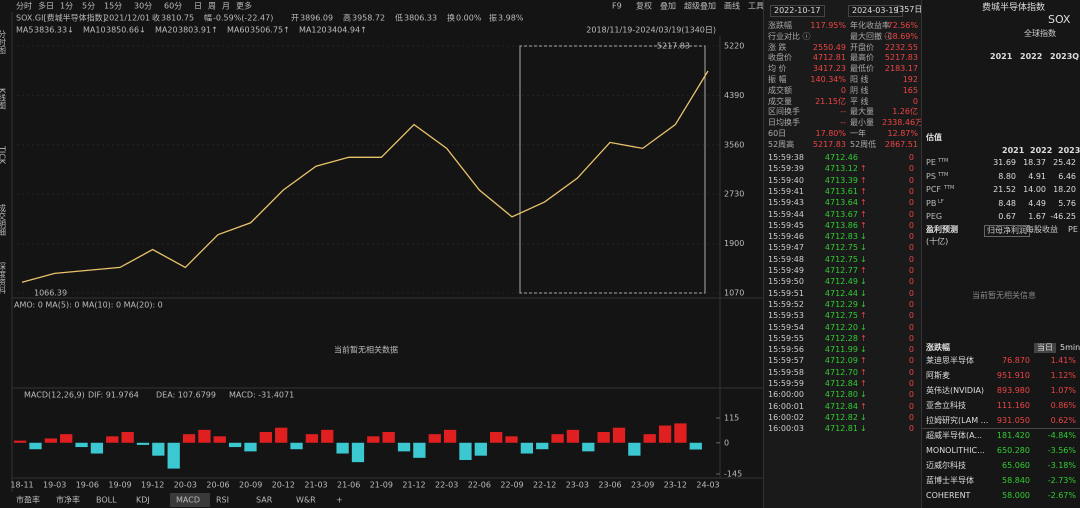 Image resolution: width=1080 pixels, height=508 pixels. Describe the element at coordinates (66, 6) in the screenshot. I see `period-tab: 1分` at that location.